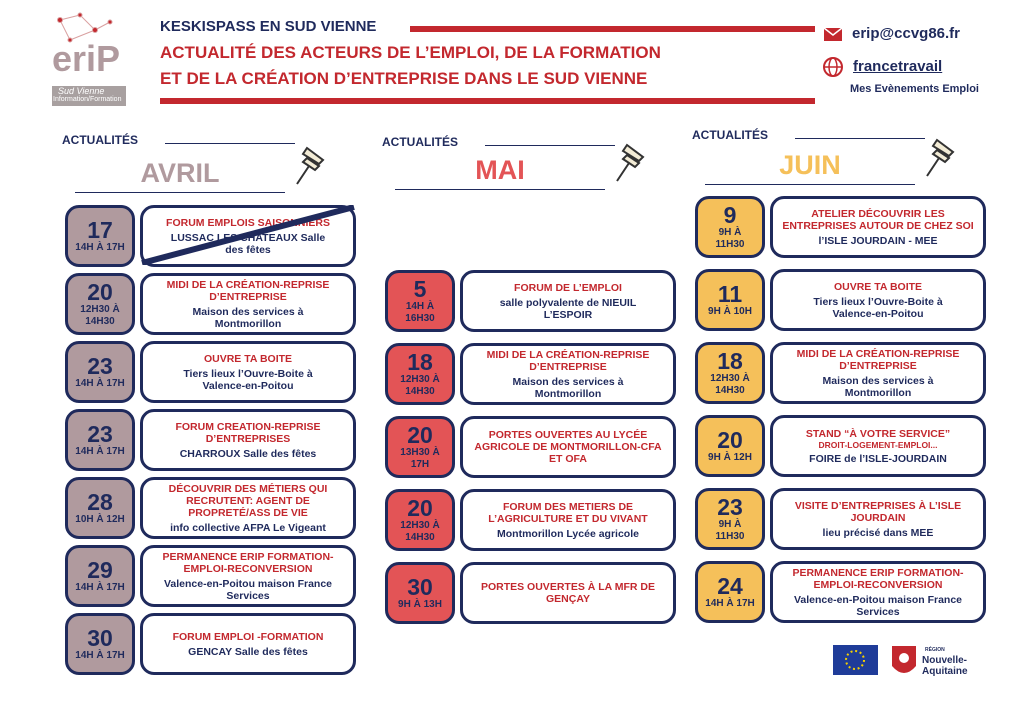 The width and height of the screenshot is (1030, 726). I want to click on day-box: 24 14H À 17H, so click(730, 592).